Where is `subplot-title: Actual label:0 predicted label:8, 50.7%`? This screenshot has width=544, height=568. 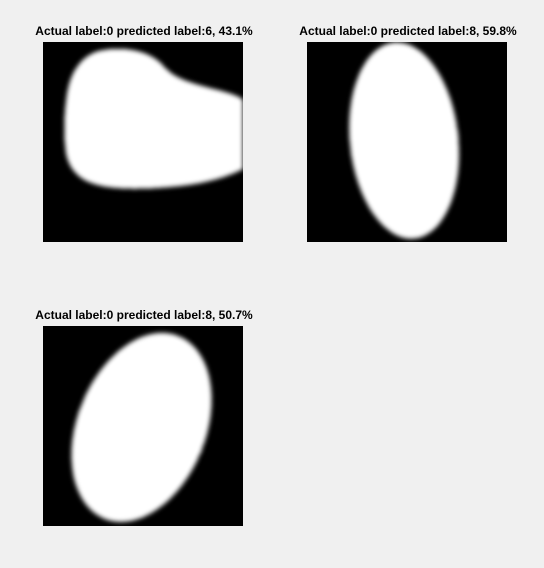 subplot-title: Actual label:0 predicted label:8, 50.7% is located at coordinates (144, 315).